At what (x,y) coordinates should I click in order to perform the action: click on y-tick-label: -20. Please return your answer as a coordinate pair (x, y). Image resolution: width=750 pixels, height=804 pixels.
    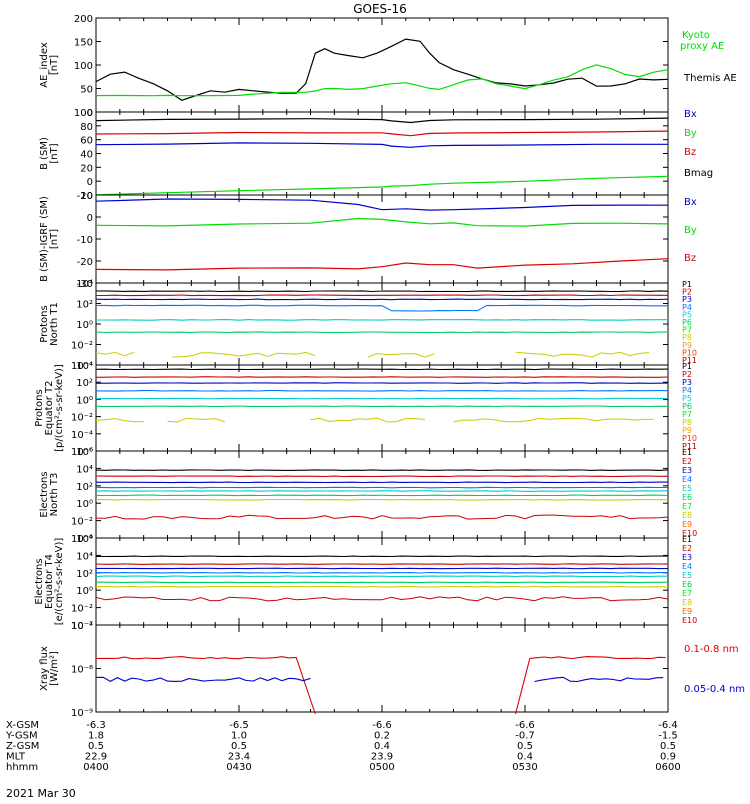
    Looking at the image, I should click on (85, 262).